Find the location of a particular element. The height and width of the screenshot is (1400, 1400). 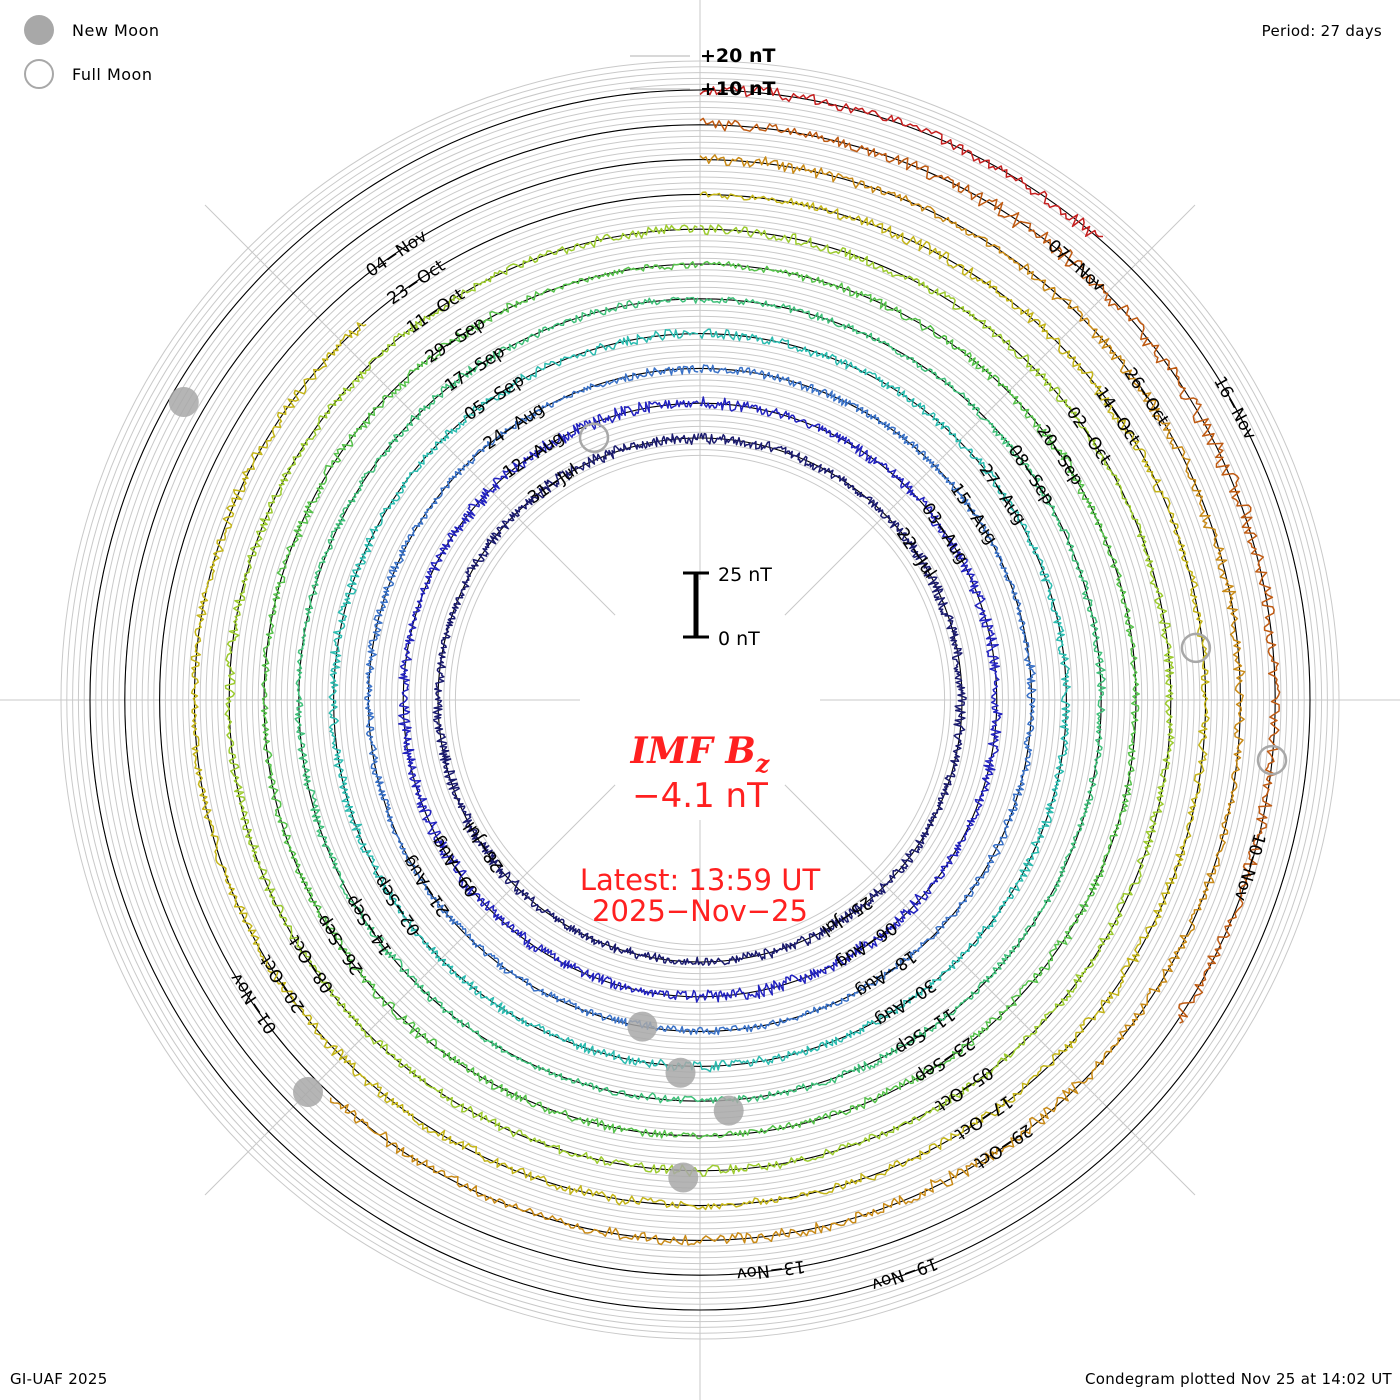

center-value-label: −4.1 nT is located at coordinates (700, 796).